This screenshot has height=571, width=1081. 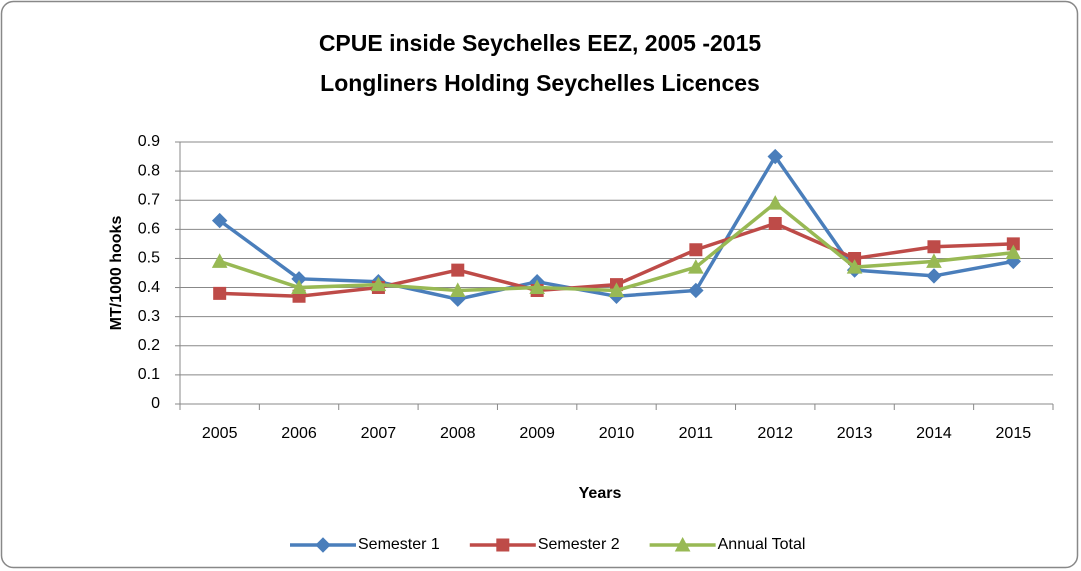 What do you see at coordinates (149, 287) in the screenshot?
I see `y-tick-label: 0.4` at bounding box center [149, 287].